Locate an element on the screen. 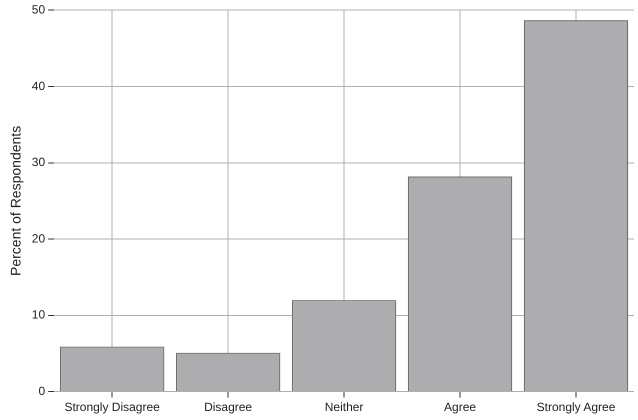 The width and height of the screenshot is (638, 420). y-tick-label: 30 is located at coordinates (39, 162).